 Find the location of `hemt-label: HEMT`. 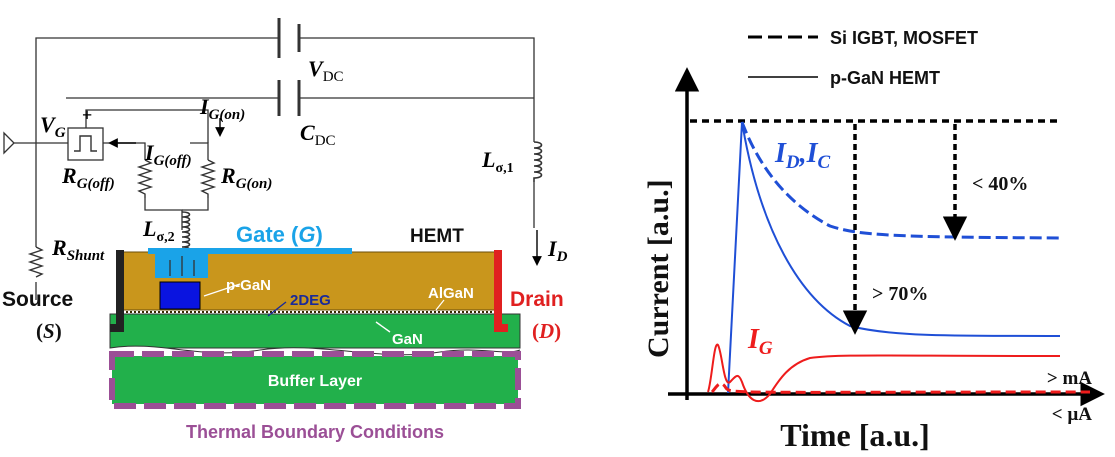

hemt-label: HEMT is located at coordinates (437, 236).